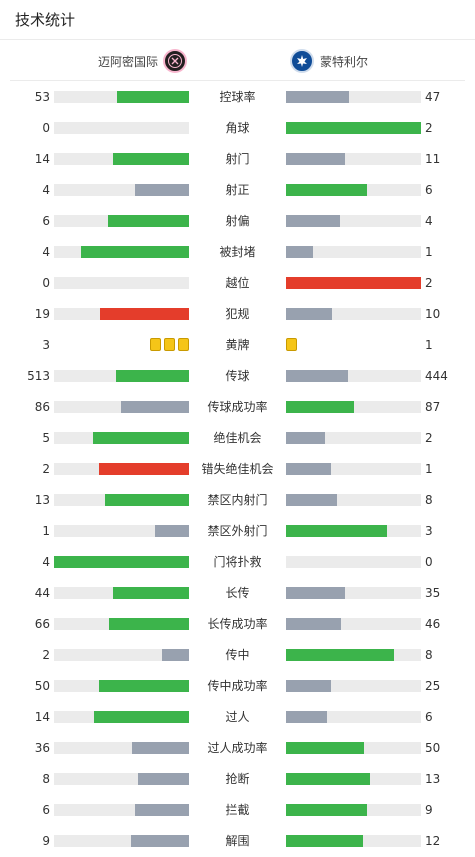 This screenshot has width=475, height=857. Describe the element at coordinates (237, 531) in the screenshot. I see `stat-label: 禁区外射门` at that location.